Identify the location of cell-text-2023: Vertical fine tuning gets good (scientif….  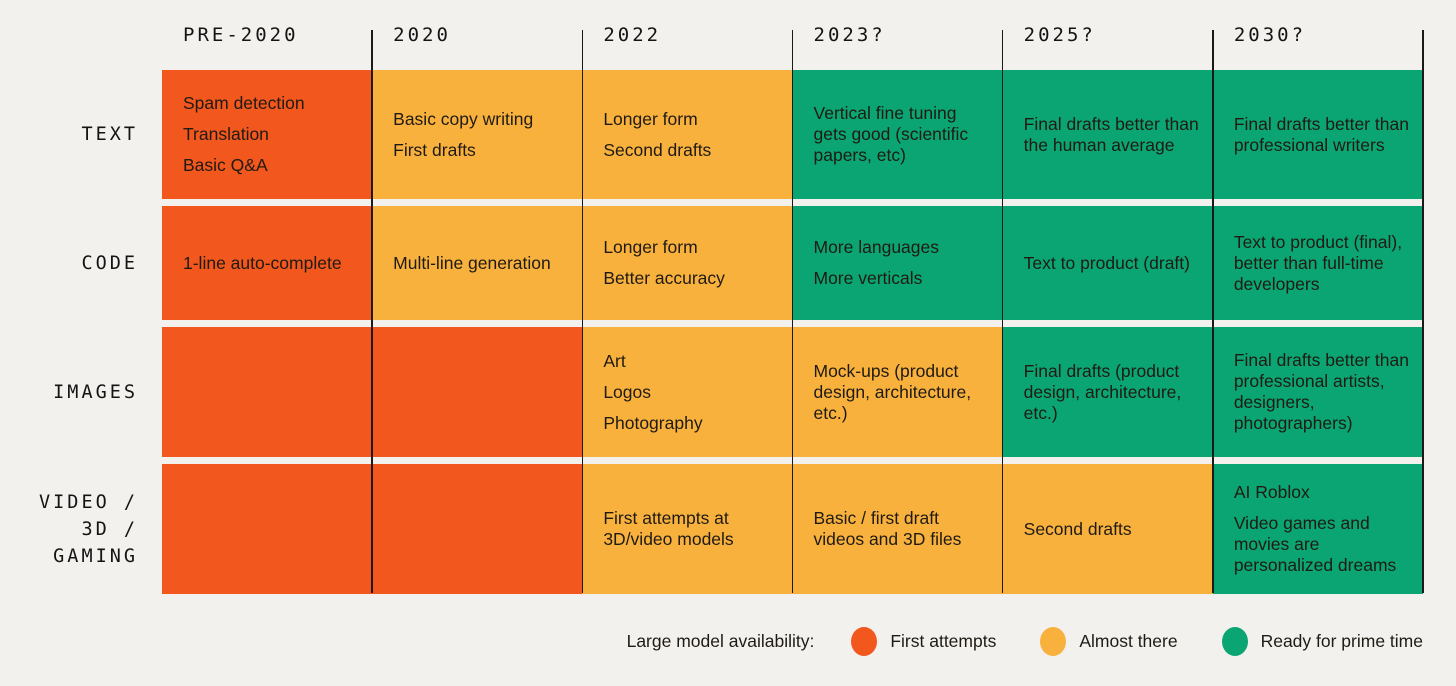
(897, 134).